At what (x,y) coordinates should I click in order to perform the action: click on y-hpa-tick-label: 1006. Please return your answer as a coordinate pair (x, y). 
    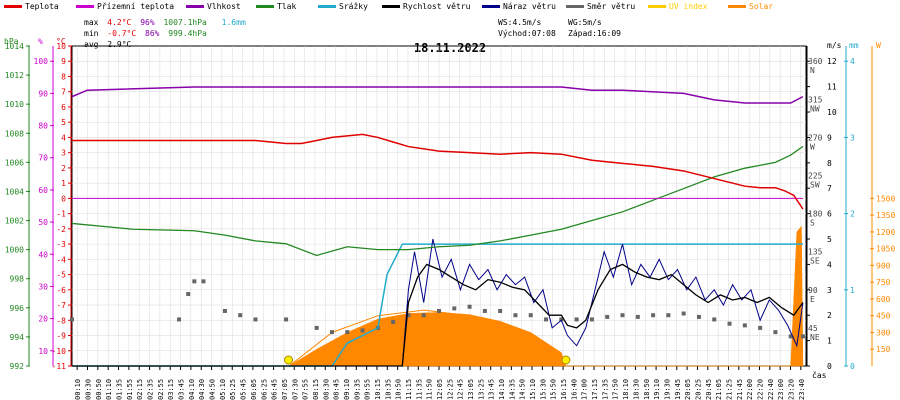
    Looking at the image, I should click on (14, 162).